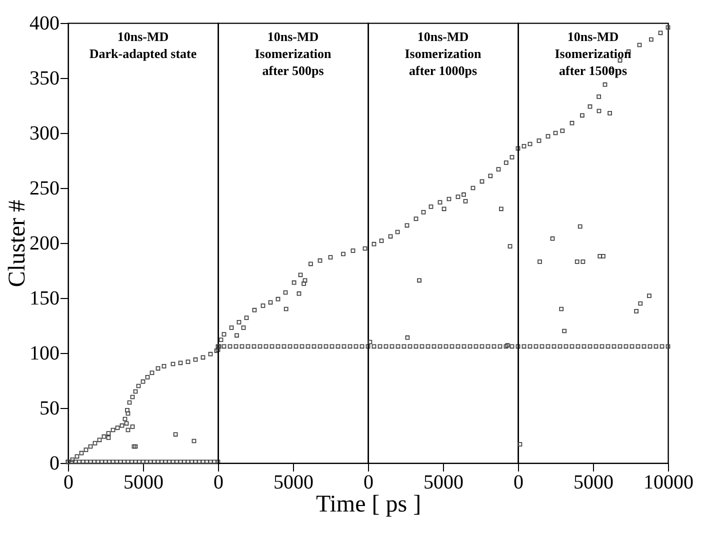 The height and width of the screenshot is (535, 722). What do you see at coordinates (45, 243) in the screenshot?
I see `y-tick-label: 200` at bounding box center [45, 243].